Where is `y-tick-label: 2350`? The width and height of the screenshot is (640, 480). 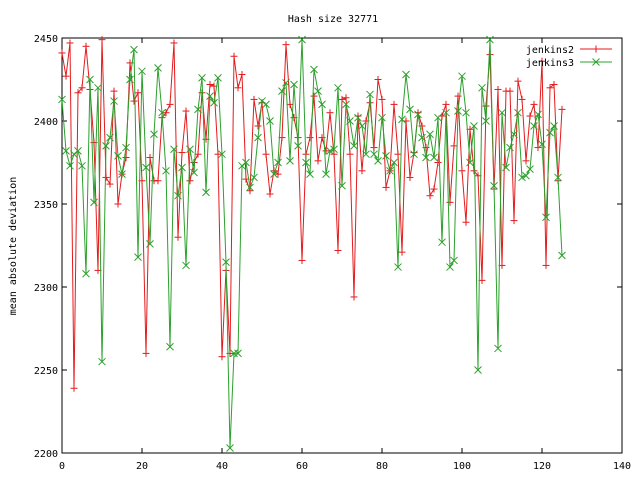 y-tick-label: 2350 is located at coordinates (46, 205).